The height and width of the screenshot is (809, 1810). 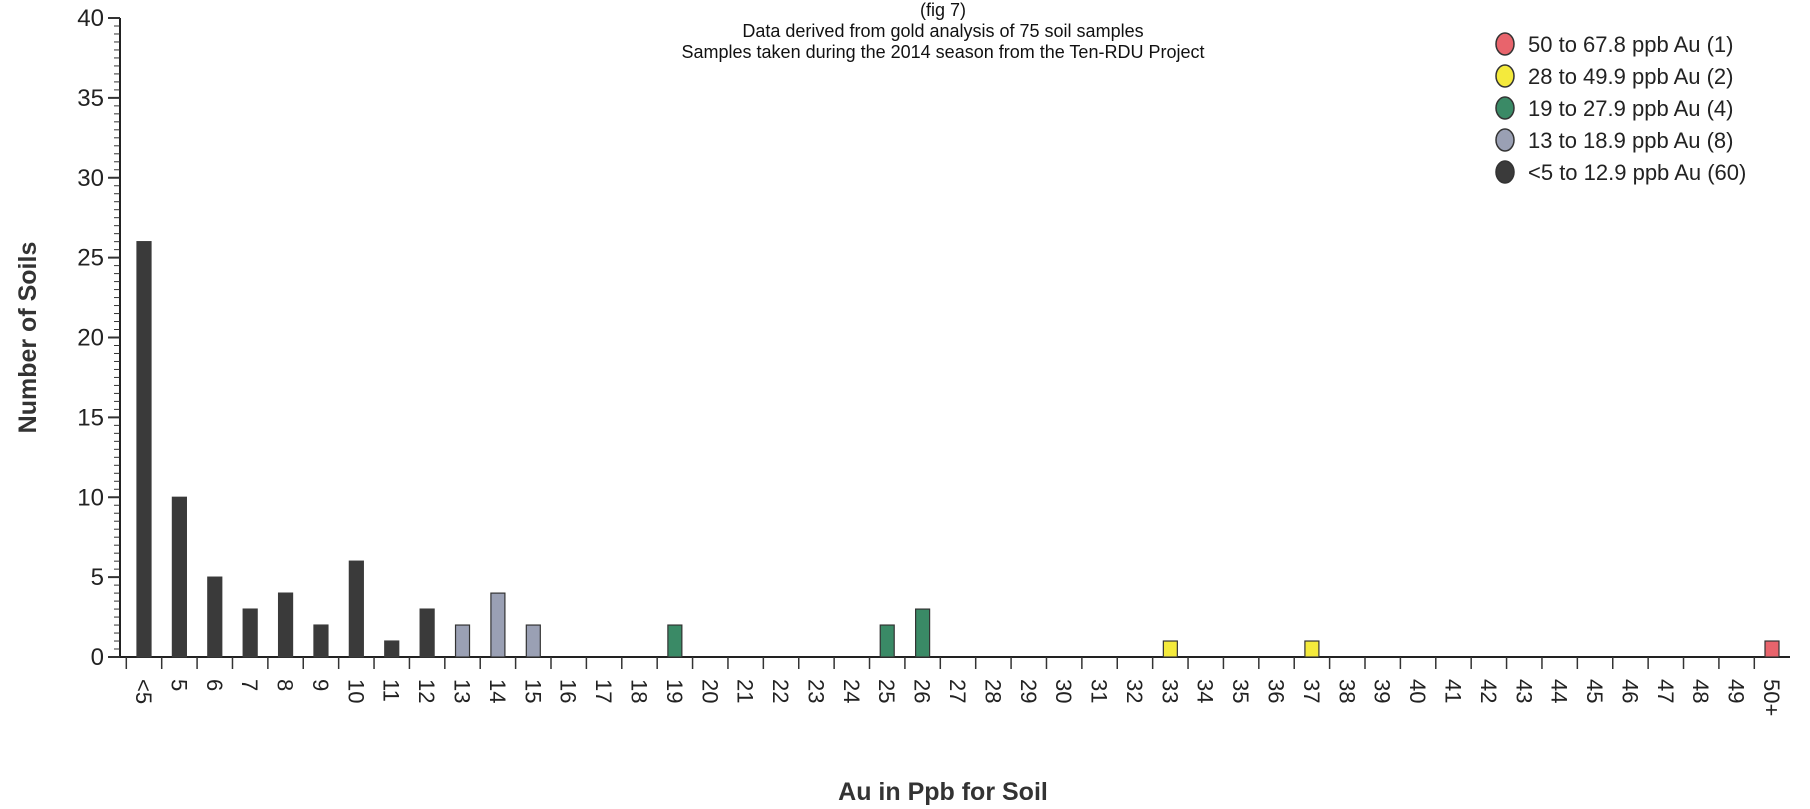 I want to click on x-tick-label: 26, so click(x=922, y=691).